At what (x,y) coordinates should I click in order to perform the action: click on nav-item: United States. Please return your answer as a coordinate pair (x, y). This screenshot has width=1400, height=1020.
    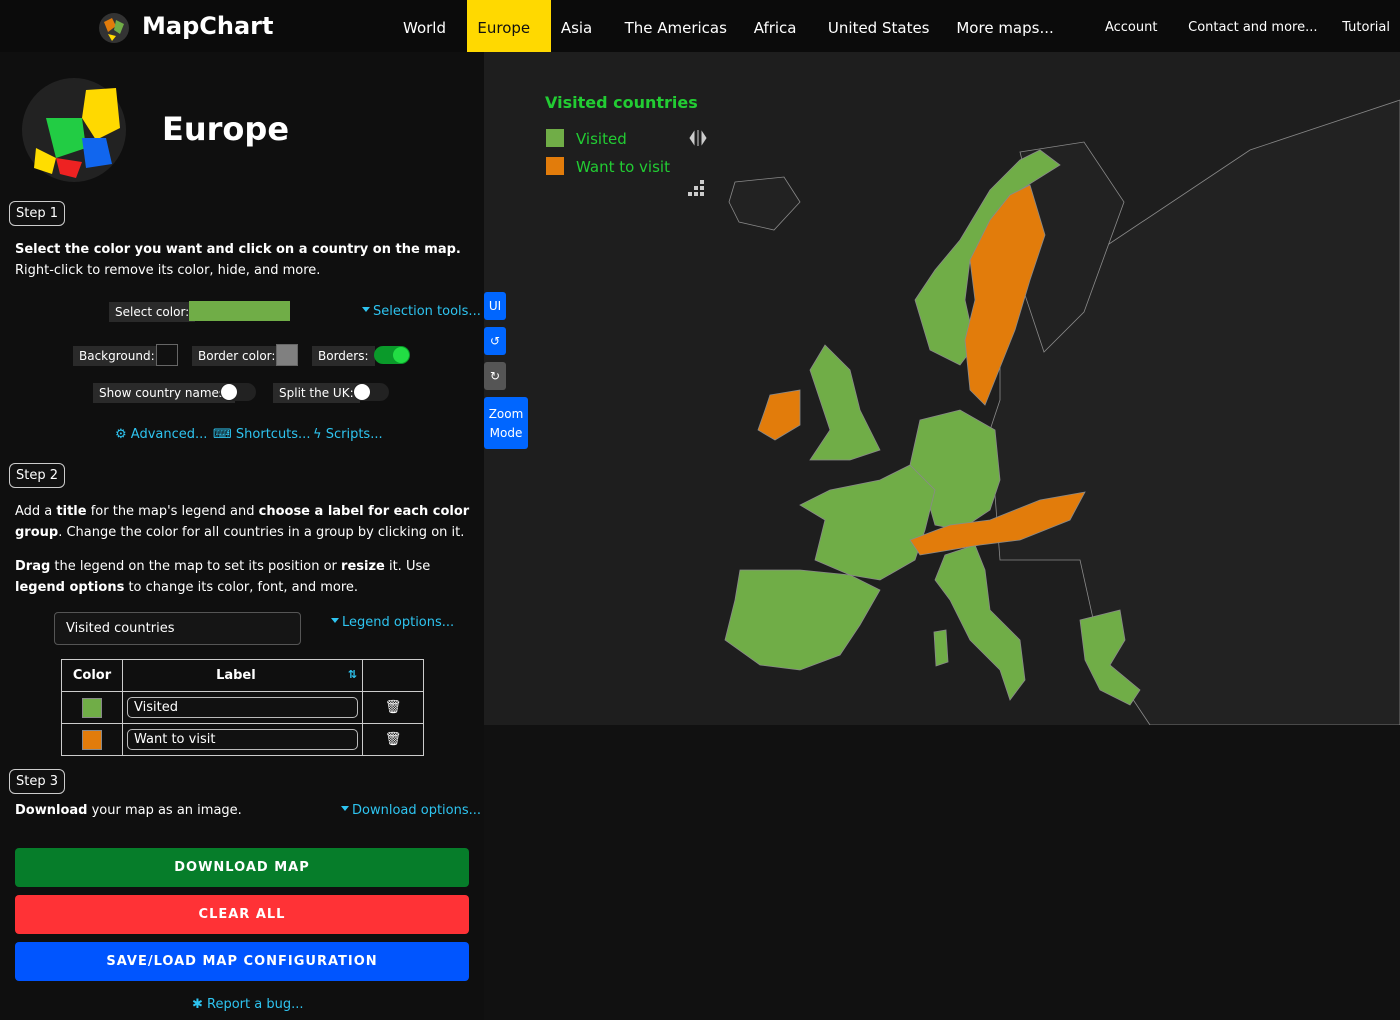
    Looking at the image, I should click on (882, 43).